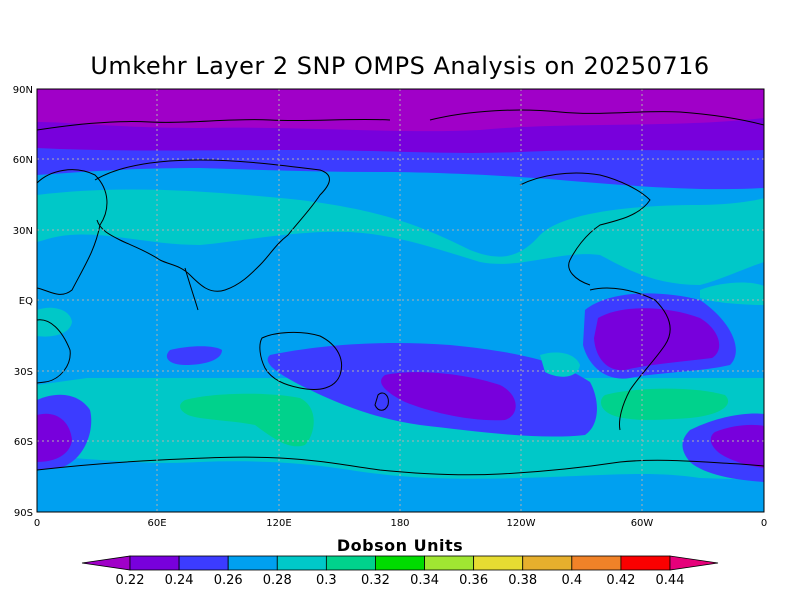 Image resolution: width=800 pixels, height=600 pixels. Describe the element at coordinates (400, 237) in the screenshot. I see `field-north-subtropical-band` at that location.